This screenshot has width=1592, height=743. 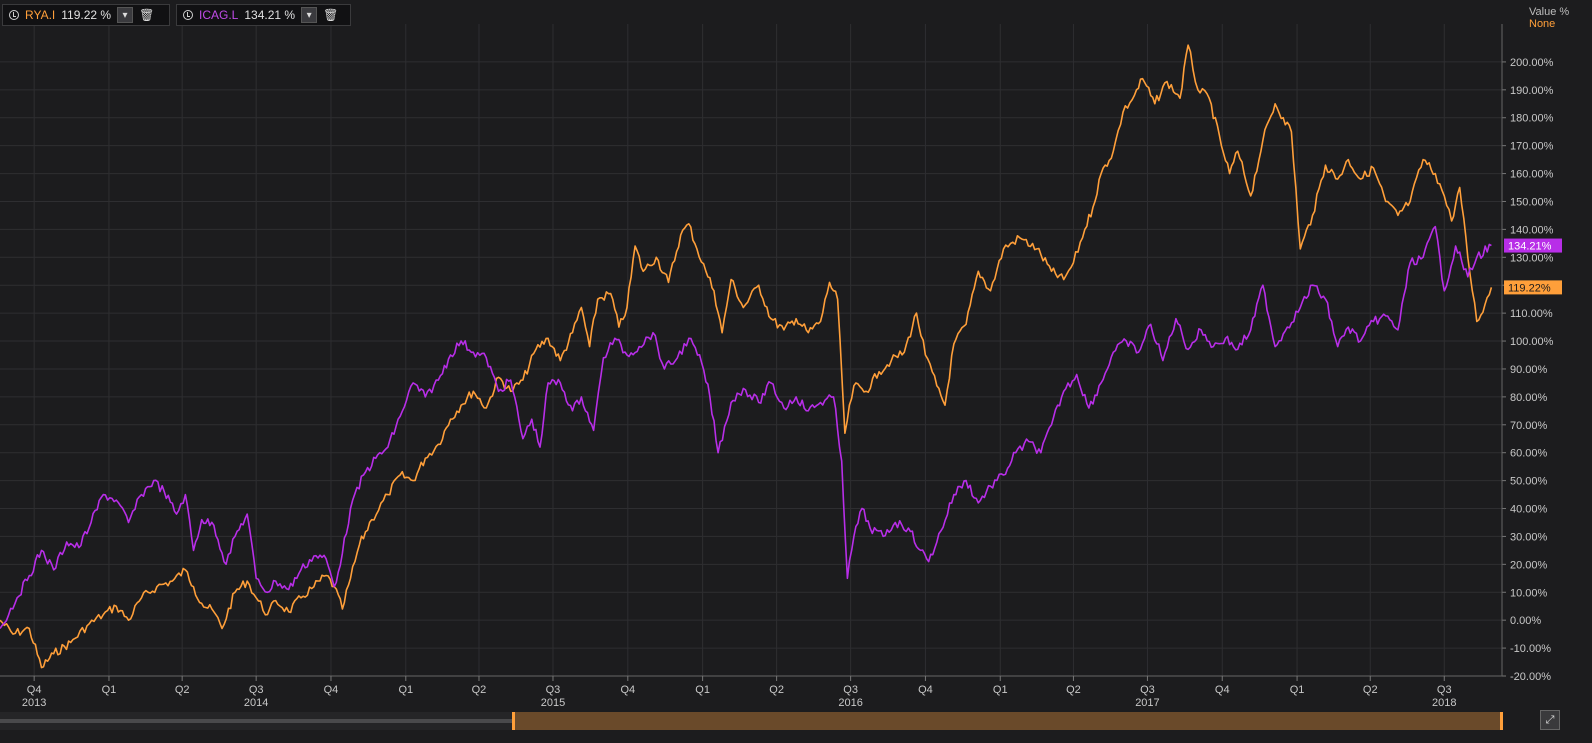 I want to click on last-value-label-rya: 119.22%, so click(x=1529, y=288).